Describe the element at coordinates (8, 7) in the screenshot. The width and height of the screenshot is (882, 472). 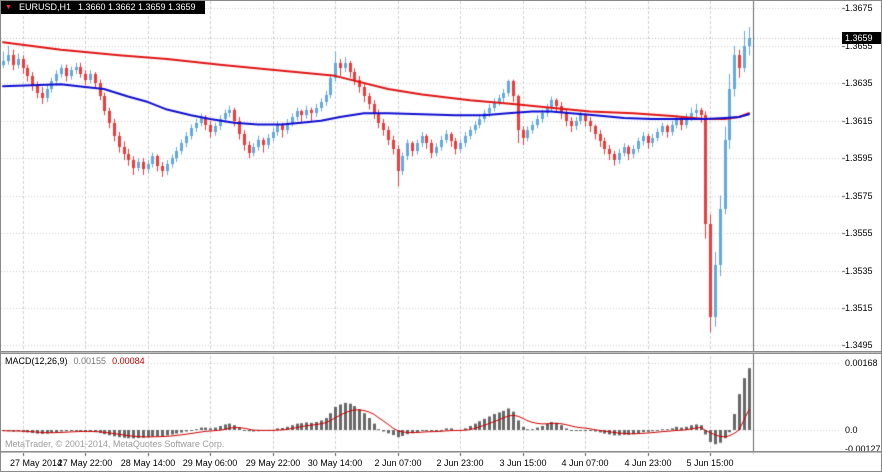
I see `symbol-dropdown-icon: ▼` at that location.